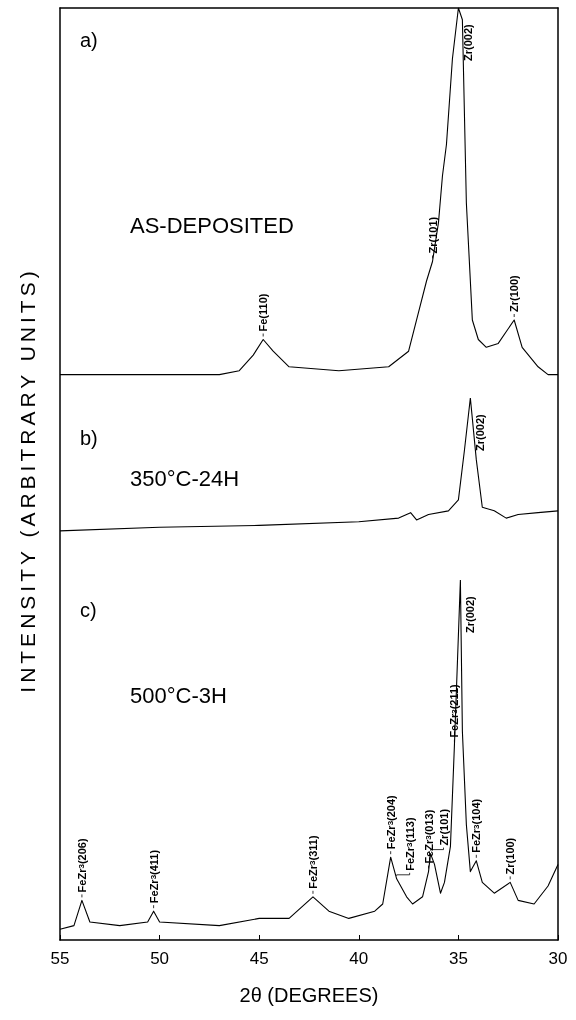 The height and width of the screenshot is (1020, 576). Describe the element at coordinates (359, 958) in the screenshot. I see `x-tick-label: 40` at that location.